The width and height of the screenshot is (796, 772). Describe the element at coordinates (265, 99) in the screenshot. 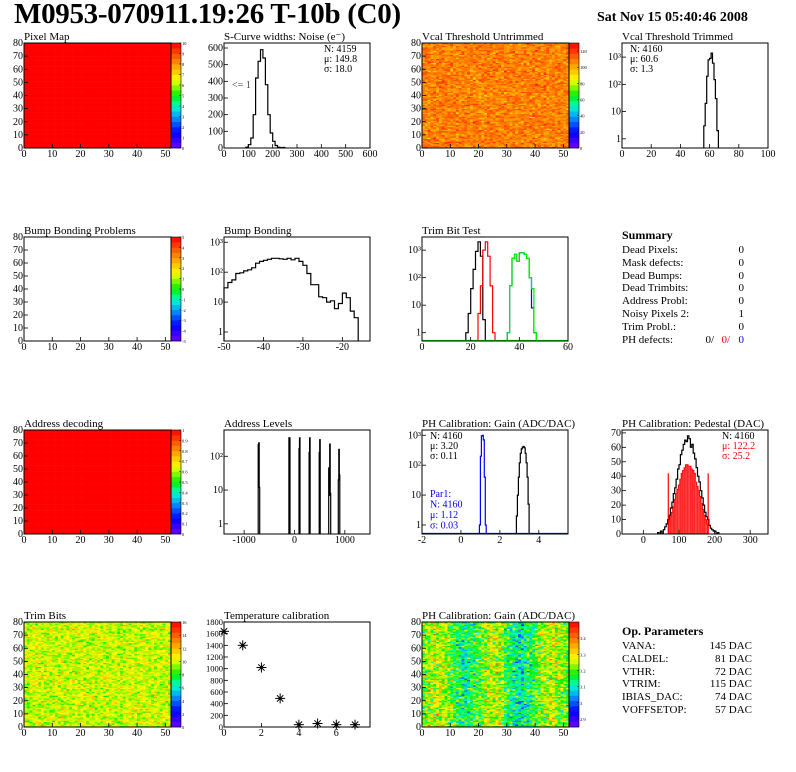

I see `histogram-series` at that location.